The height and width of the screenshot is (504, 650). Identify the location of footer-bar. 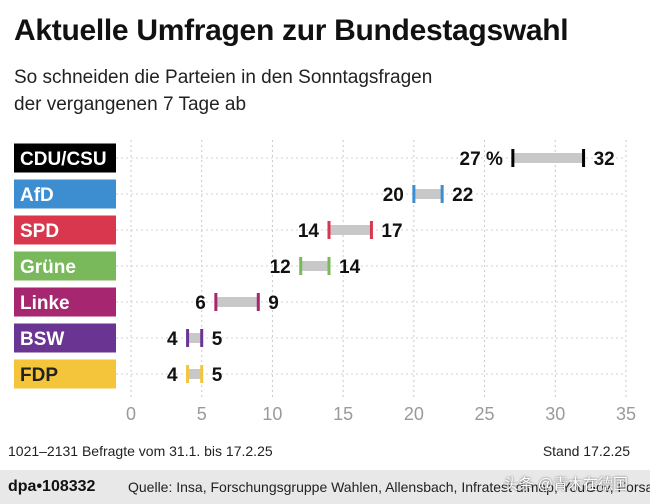
(325, 487).